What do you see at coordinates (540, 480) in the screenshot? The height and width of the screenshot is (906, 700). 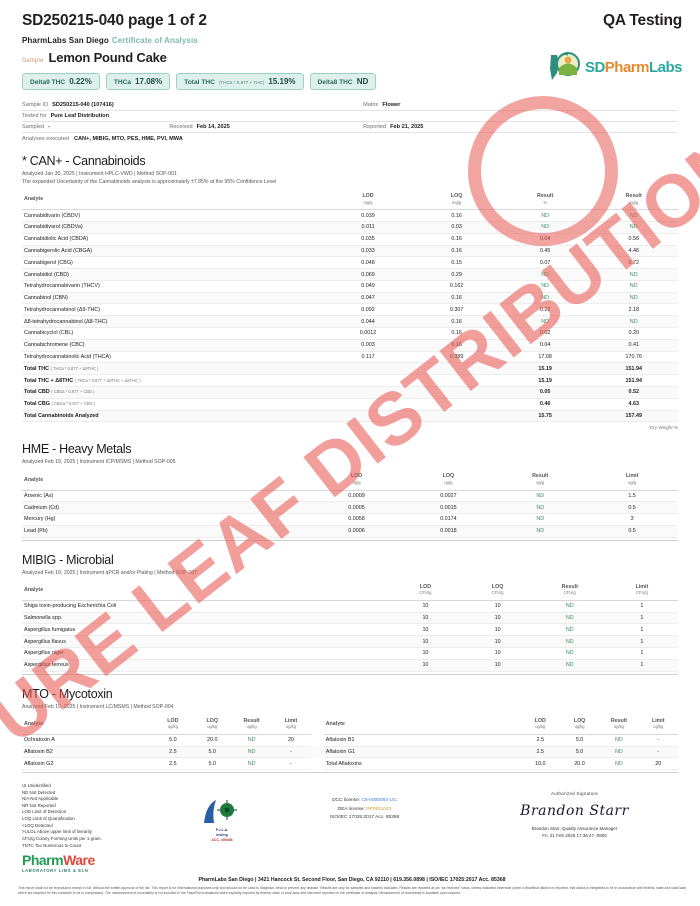 I see `col-result: Result ug/g` at bounding box center [540, 480].